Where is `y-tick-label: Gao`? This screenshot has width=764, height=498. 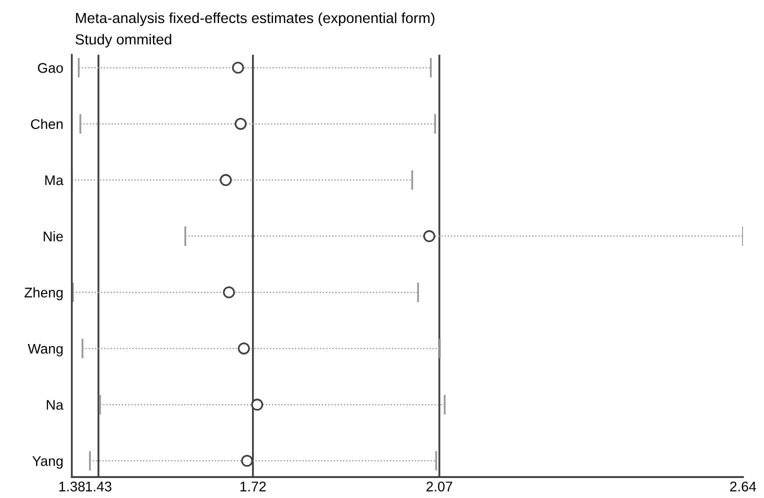 y-tick-label: Gao is located at coordinates (50, 68).